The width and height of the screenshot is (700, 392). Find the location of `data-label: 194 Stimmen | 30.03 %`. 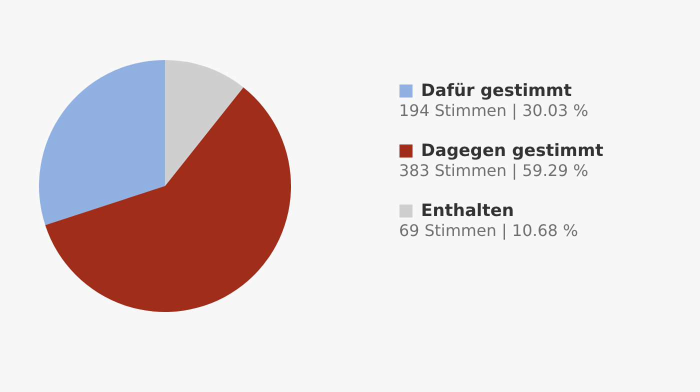

data-label: 194 Stimmen | 30.03 % is located at coordinates (493, 110).